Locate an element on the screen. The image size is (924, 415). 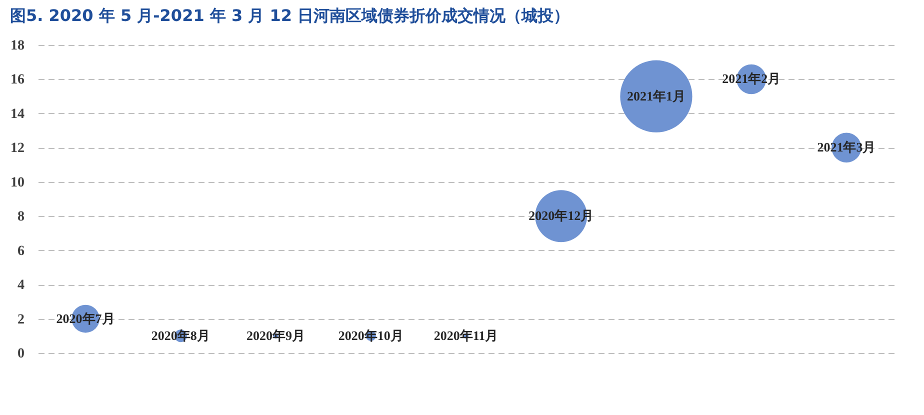
y-tick-label: 16 is located at coordinates (17, 80).